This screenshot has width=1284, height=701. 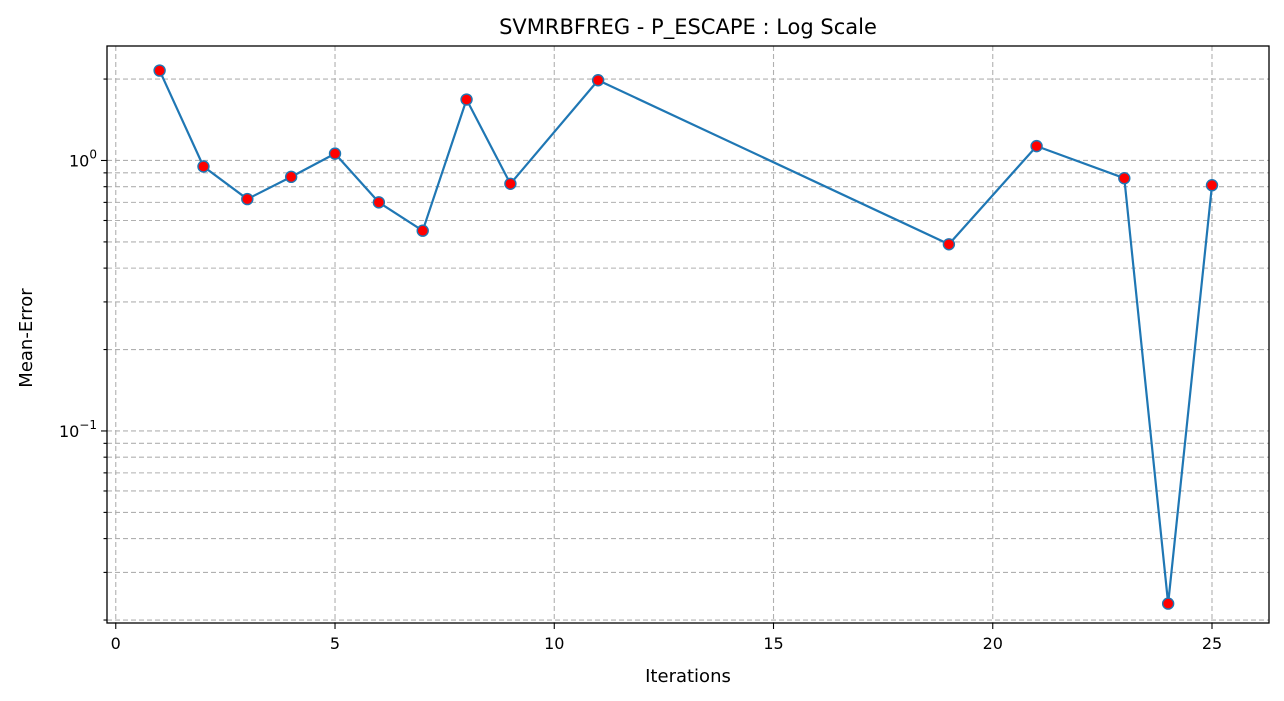 What do you see at coordinates (688, 676) in the screenshot?
I see `x-axis-label: Iterations` at bounding box center [688, 676].